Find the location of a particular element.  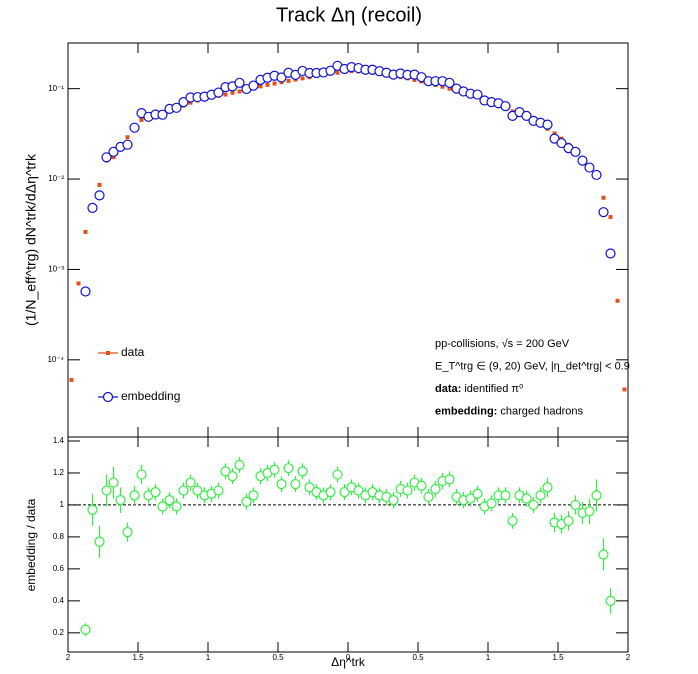

y-tick-label: 10⁻⁴ is located at coordinates (55, 359).